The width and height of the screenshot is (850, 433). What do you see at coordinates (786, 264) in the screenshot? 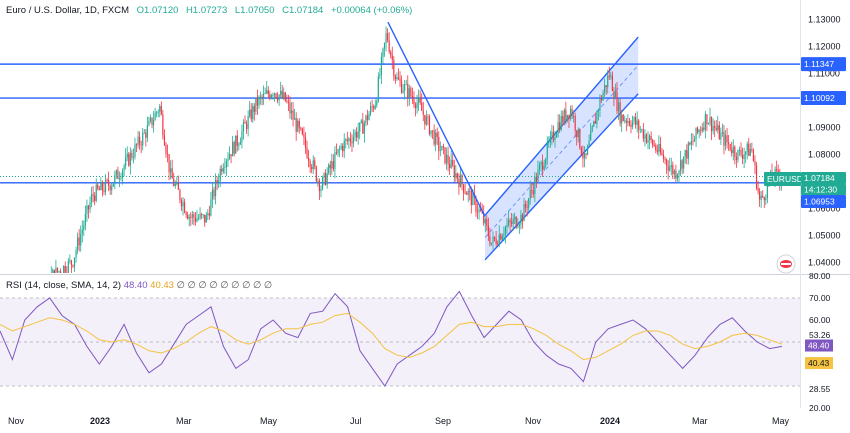
I see `tv-logo-icon` at bounding box center [786, 264].